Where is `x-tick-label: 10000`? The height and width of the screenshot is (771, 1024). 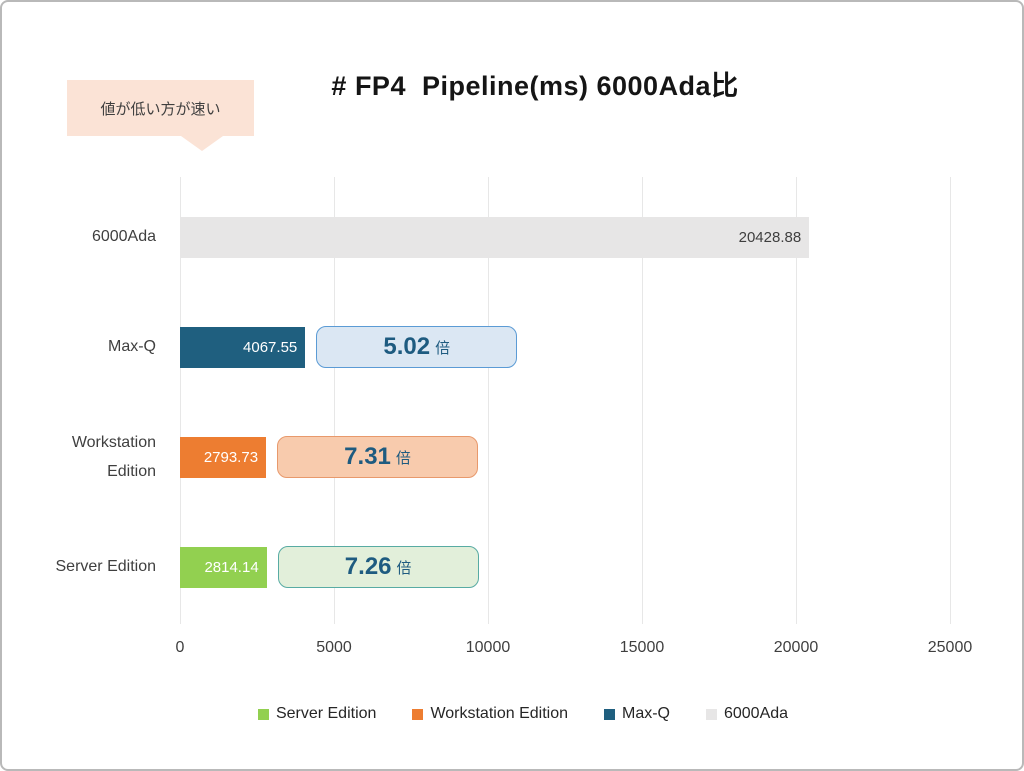
x-tick-label: 10000 is located at coordinates (488, 647).